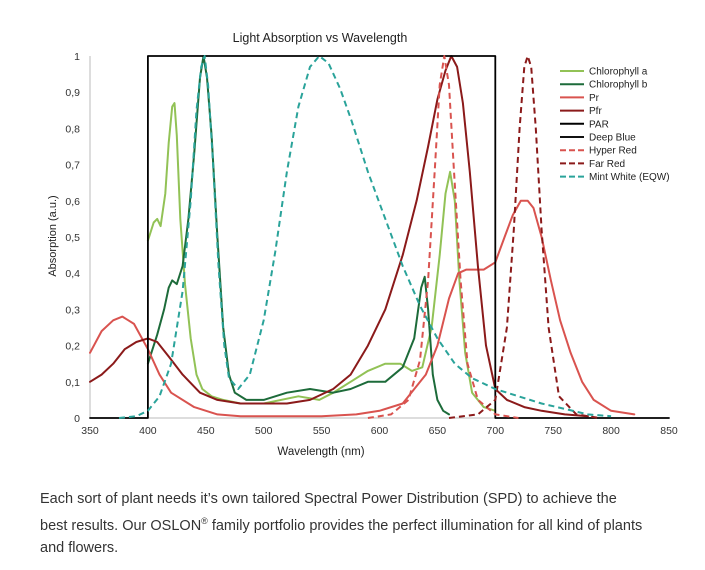 This screenshot has height=570, width=705. What do you see at coordinates (320, 452) in the screenshot?
I see `x-axis-title: Wavelength (nm)` at bounding box center [320, 452].